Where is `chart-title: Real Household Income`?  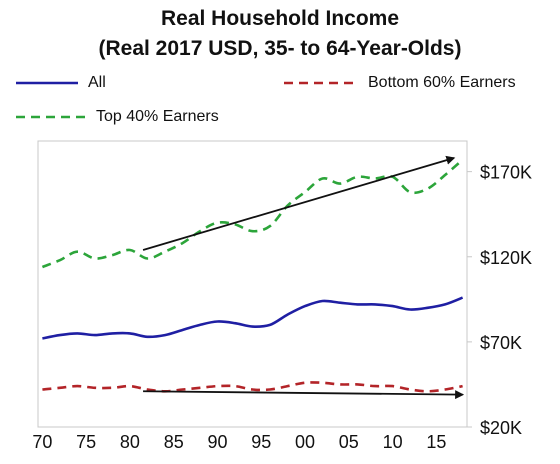
chart-title: Real Household Income is located at coordinates (280, 18).